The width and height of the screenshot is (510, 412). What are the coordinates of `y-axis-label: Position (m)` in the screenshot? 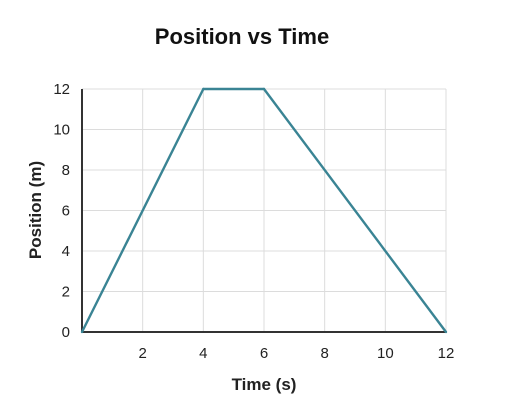 It's located at (35, 210).